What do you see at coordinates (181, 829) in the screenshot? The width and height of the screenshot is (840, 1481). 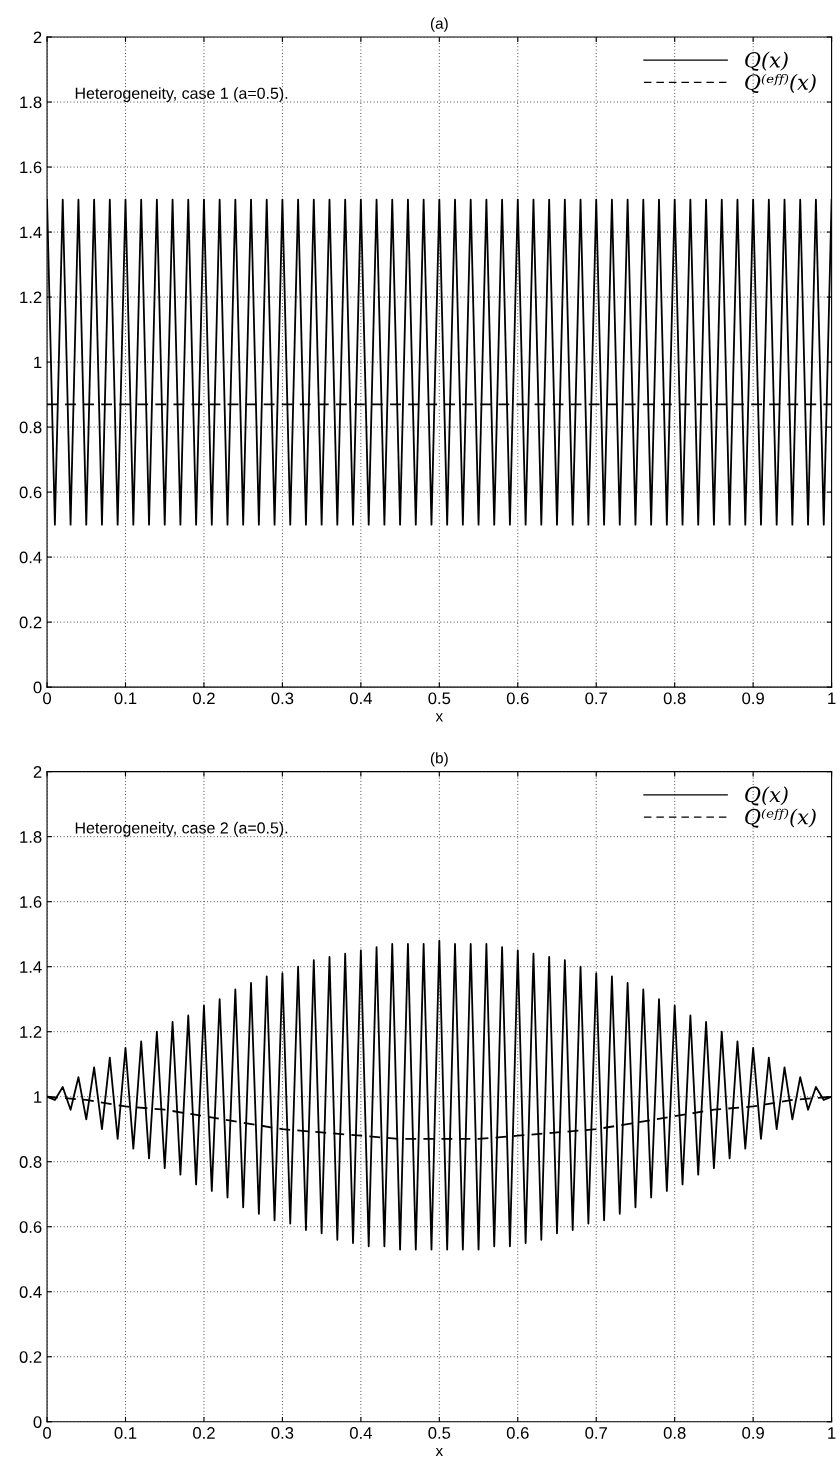 I see `annotation: Heterogeneity, case 2 (a=0.5).` at bounding box center [181, 829].